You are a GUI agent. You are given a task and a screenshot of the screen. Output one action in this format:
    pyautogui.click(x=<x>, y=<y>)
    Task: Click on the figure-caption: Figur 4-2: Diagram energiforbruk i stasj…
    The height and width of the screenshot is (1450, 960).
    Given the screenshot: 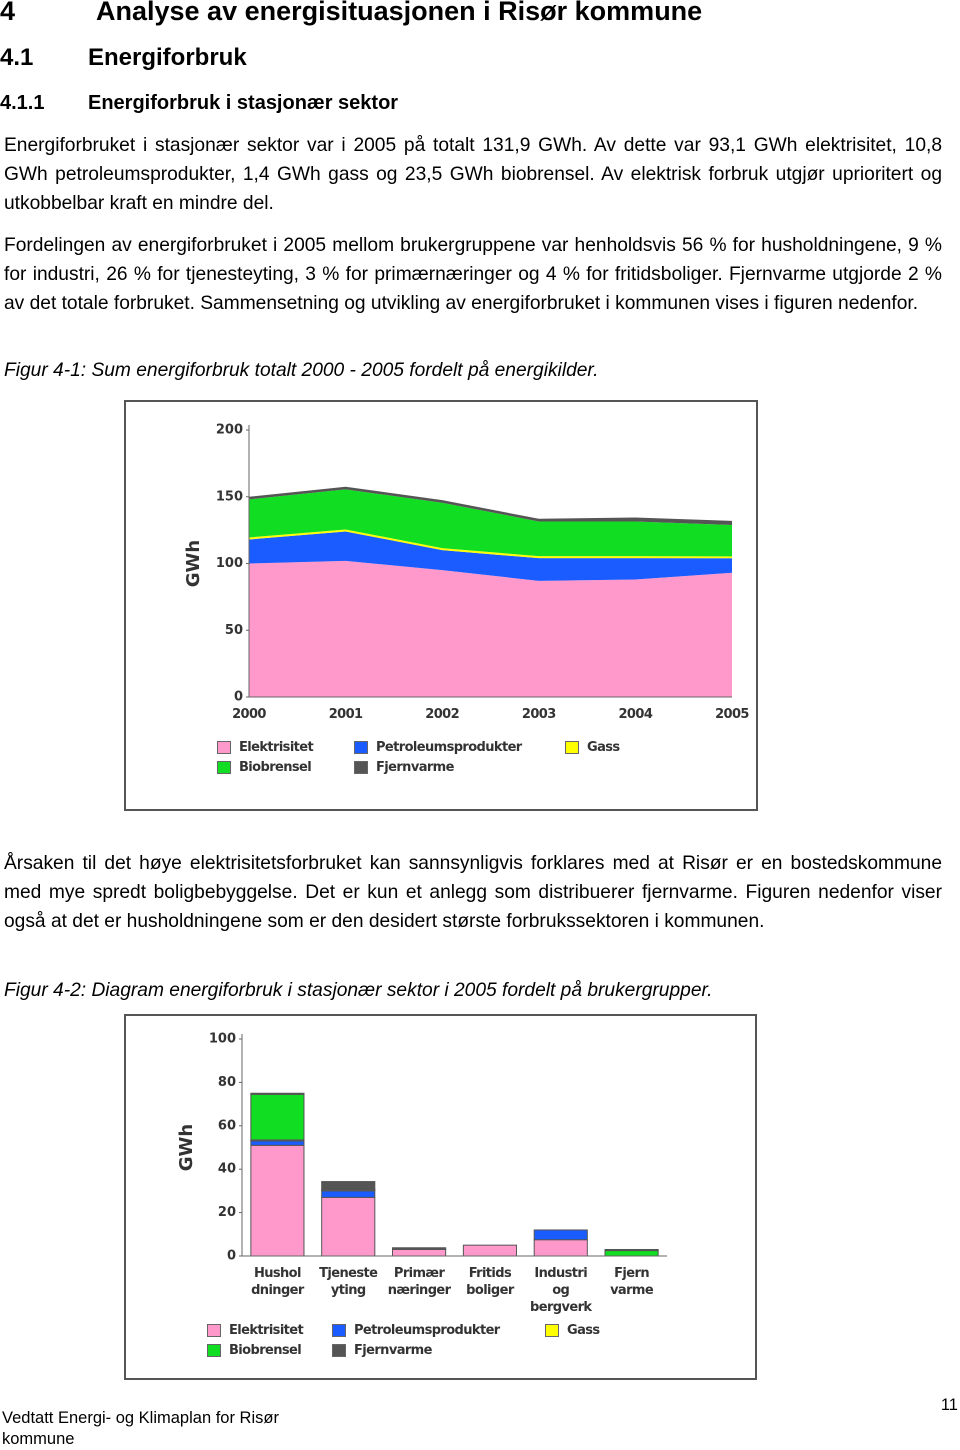 What is the action you would take?
    pyautogui.click(x=358, y=990)
    